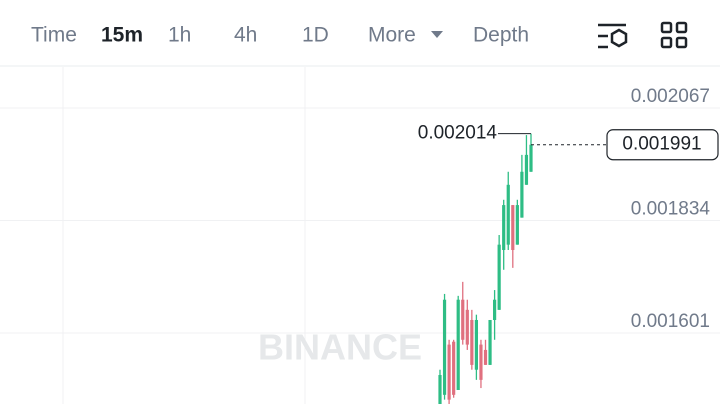  I want to click on tab: Depth, so click(501, 35).